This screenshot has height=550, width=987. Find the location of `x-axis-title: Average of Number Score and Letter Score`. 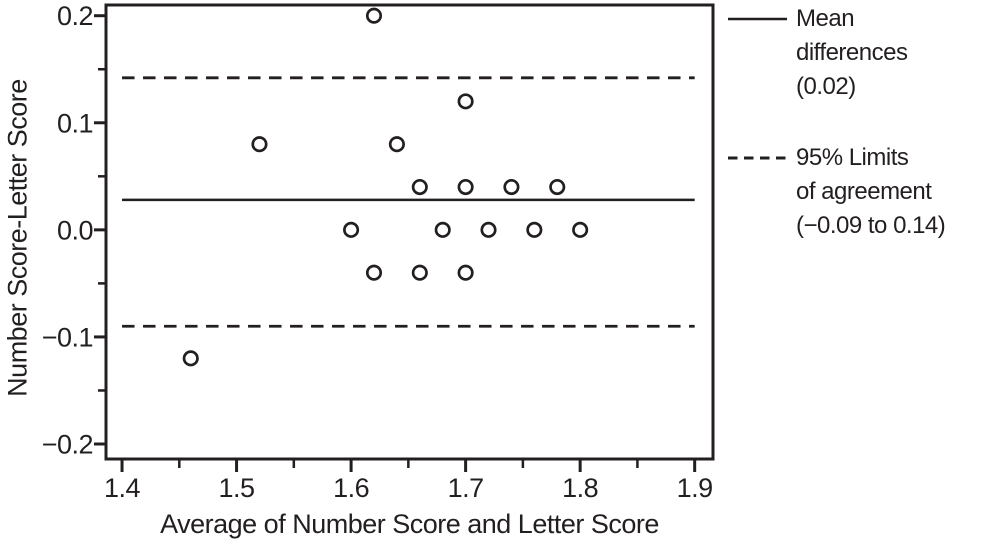

x-axis-title: Average of Number Score and Letter Score is located at coordinates (409, 524).